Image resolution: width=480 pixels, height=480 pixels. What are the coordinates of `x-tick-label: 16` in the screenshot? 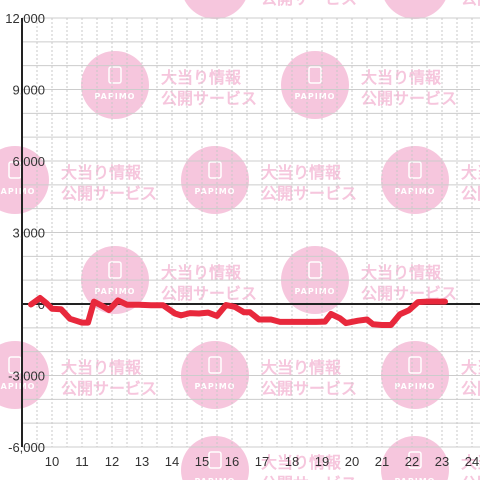 It's located at (232, 461).